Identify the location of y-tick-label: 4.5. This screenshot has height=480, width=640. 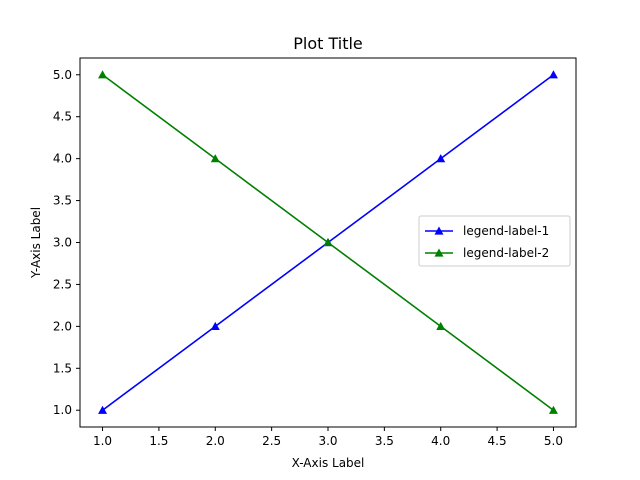
(62, 117).